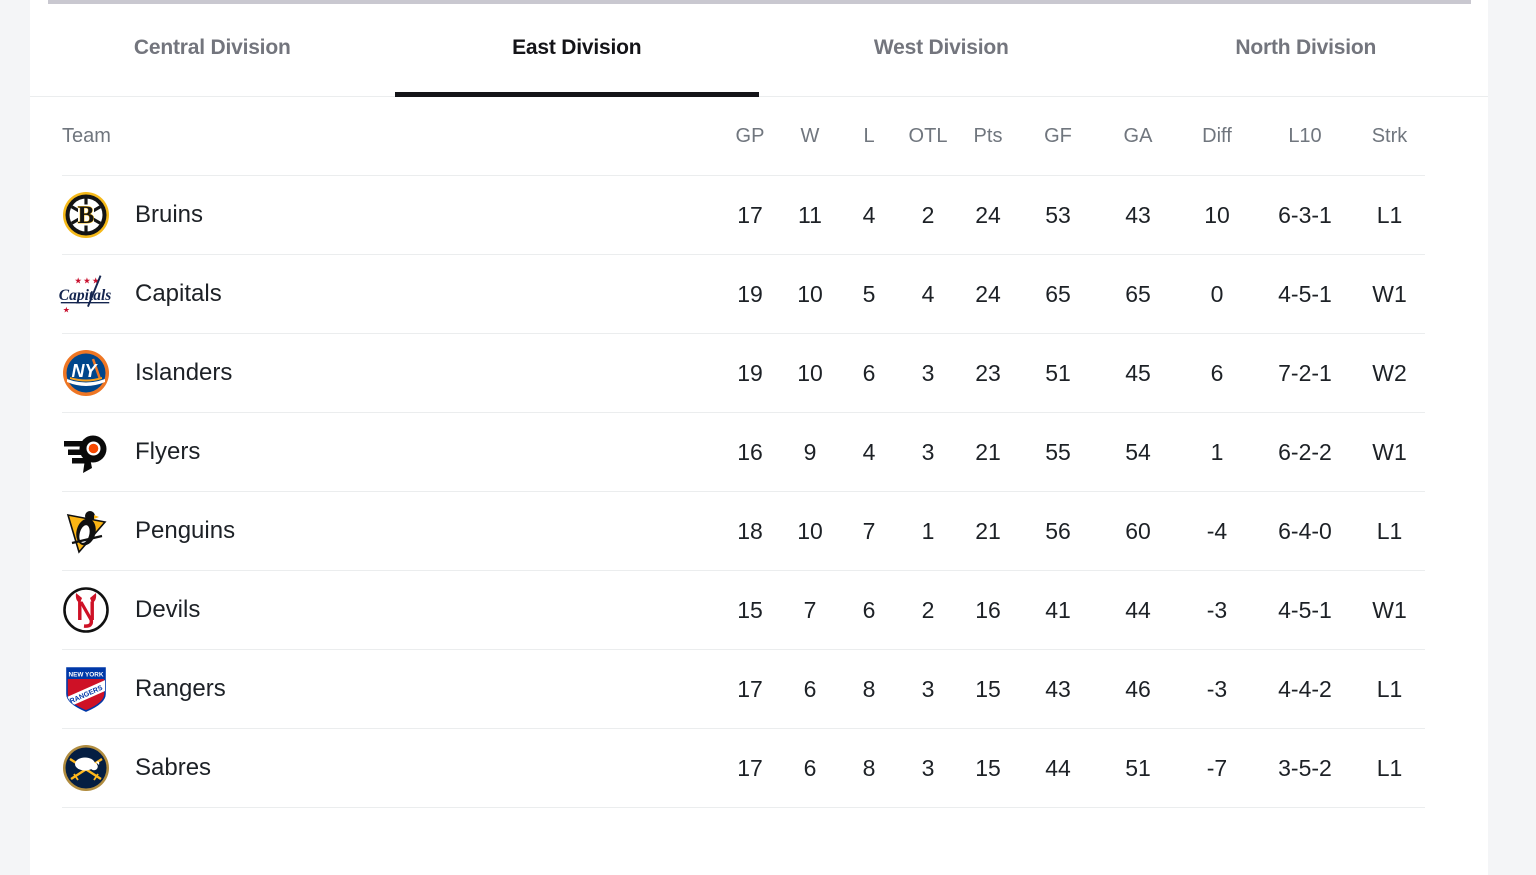 The height and width of the screenshot is (875, 1536). I want to click on cell-gp: 15, so click(750, 609).